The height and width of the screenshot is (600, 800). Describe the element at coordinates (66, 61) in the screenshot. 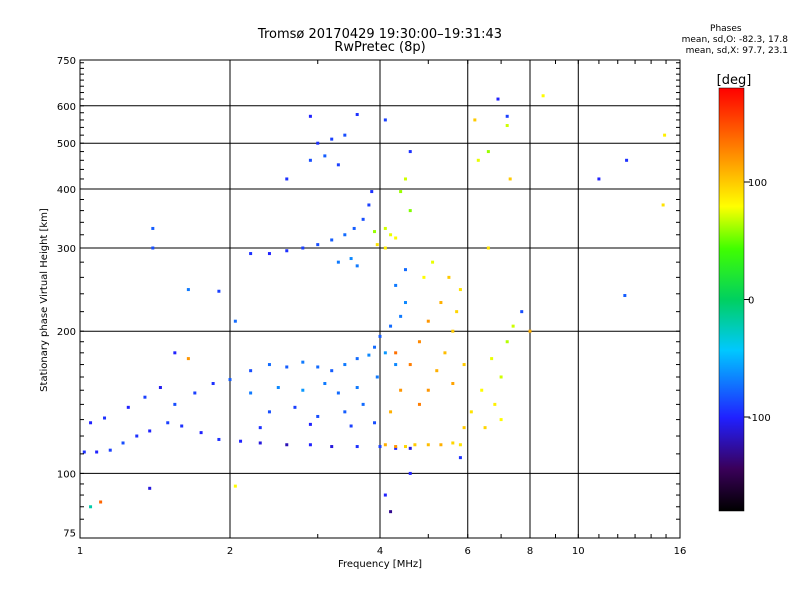

I see `y-tick-label: 750` at that location.